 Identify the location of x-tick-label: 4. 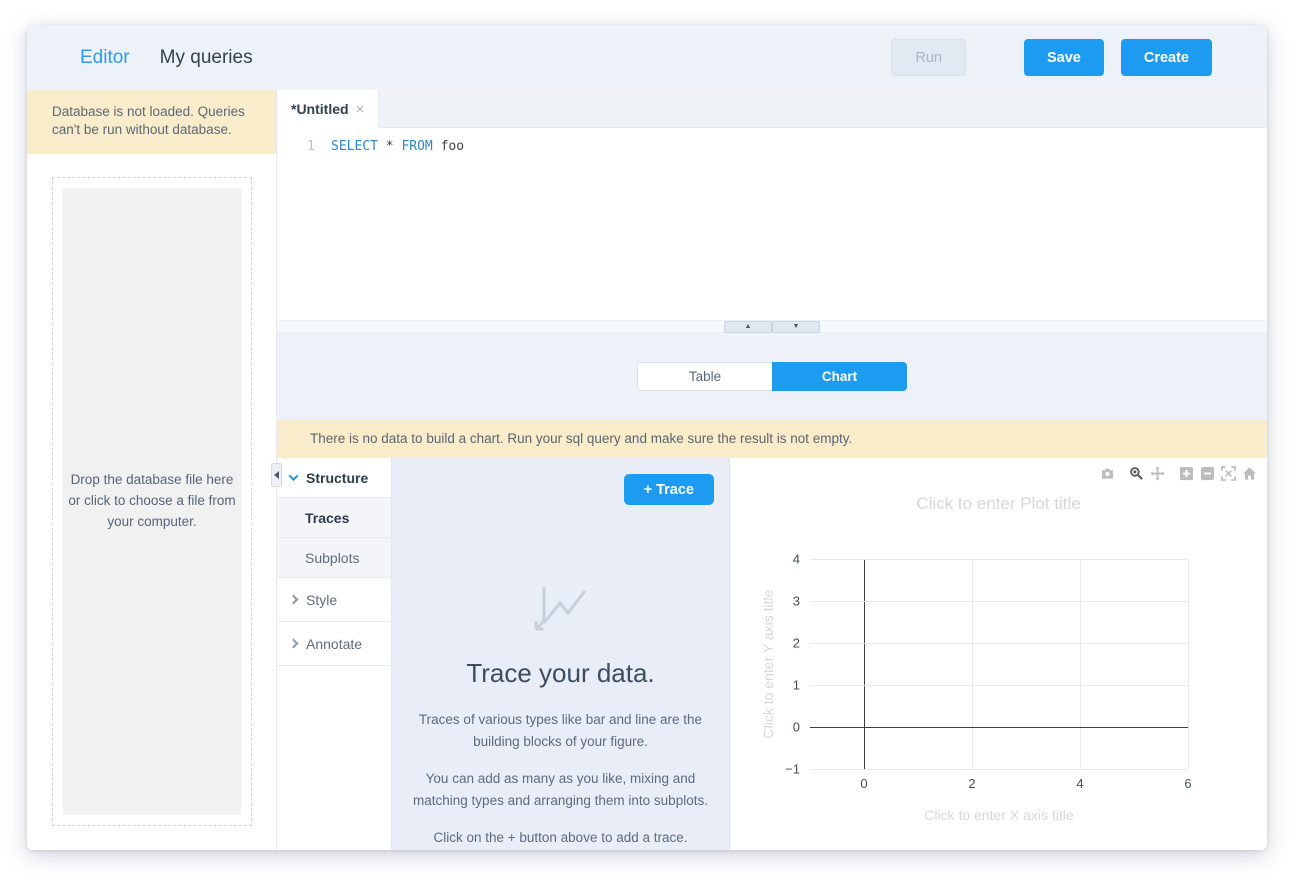
(1080, 783).